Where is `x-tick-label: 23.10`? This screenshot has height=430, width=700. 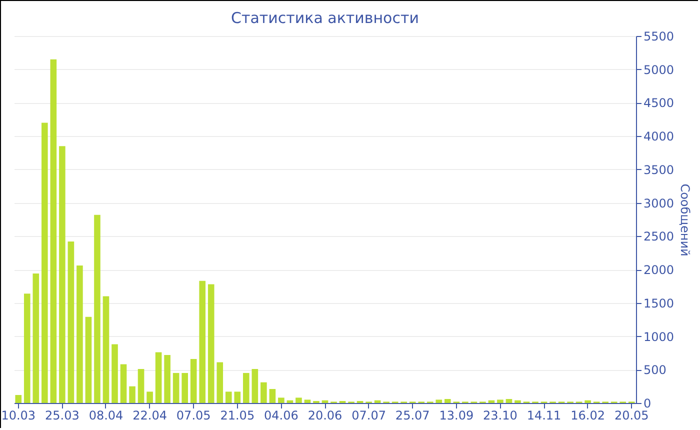
x-tick-label: 23.10 is located at coordinates (500, 415).